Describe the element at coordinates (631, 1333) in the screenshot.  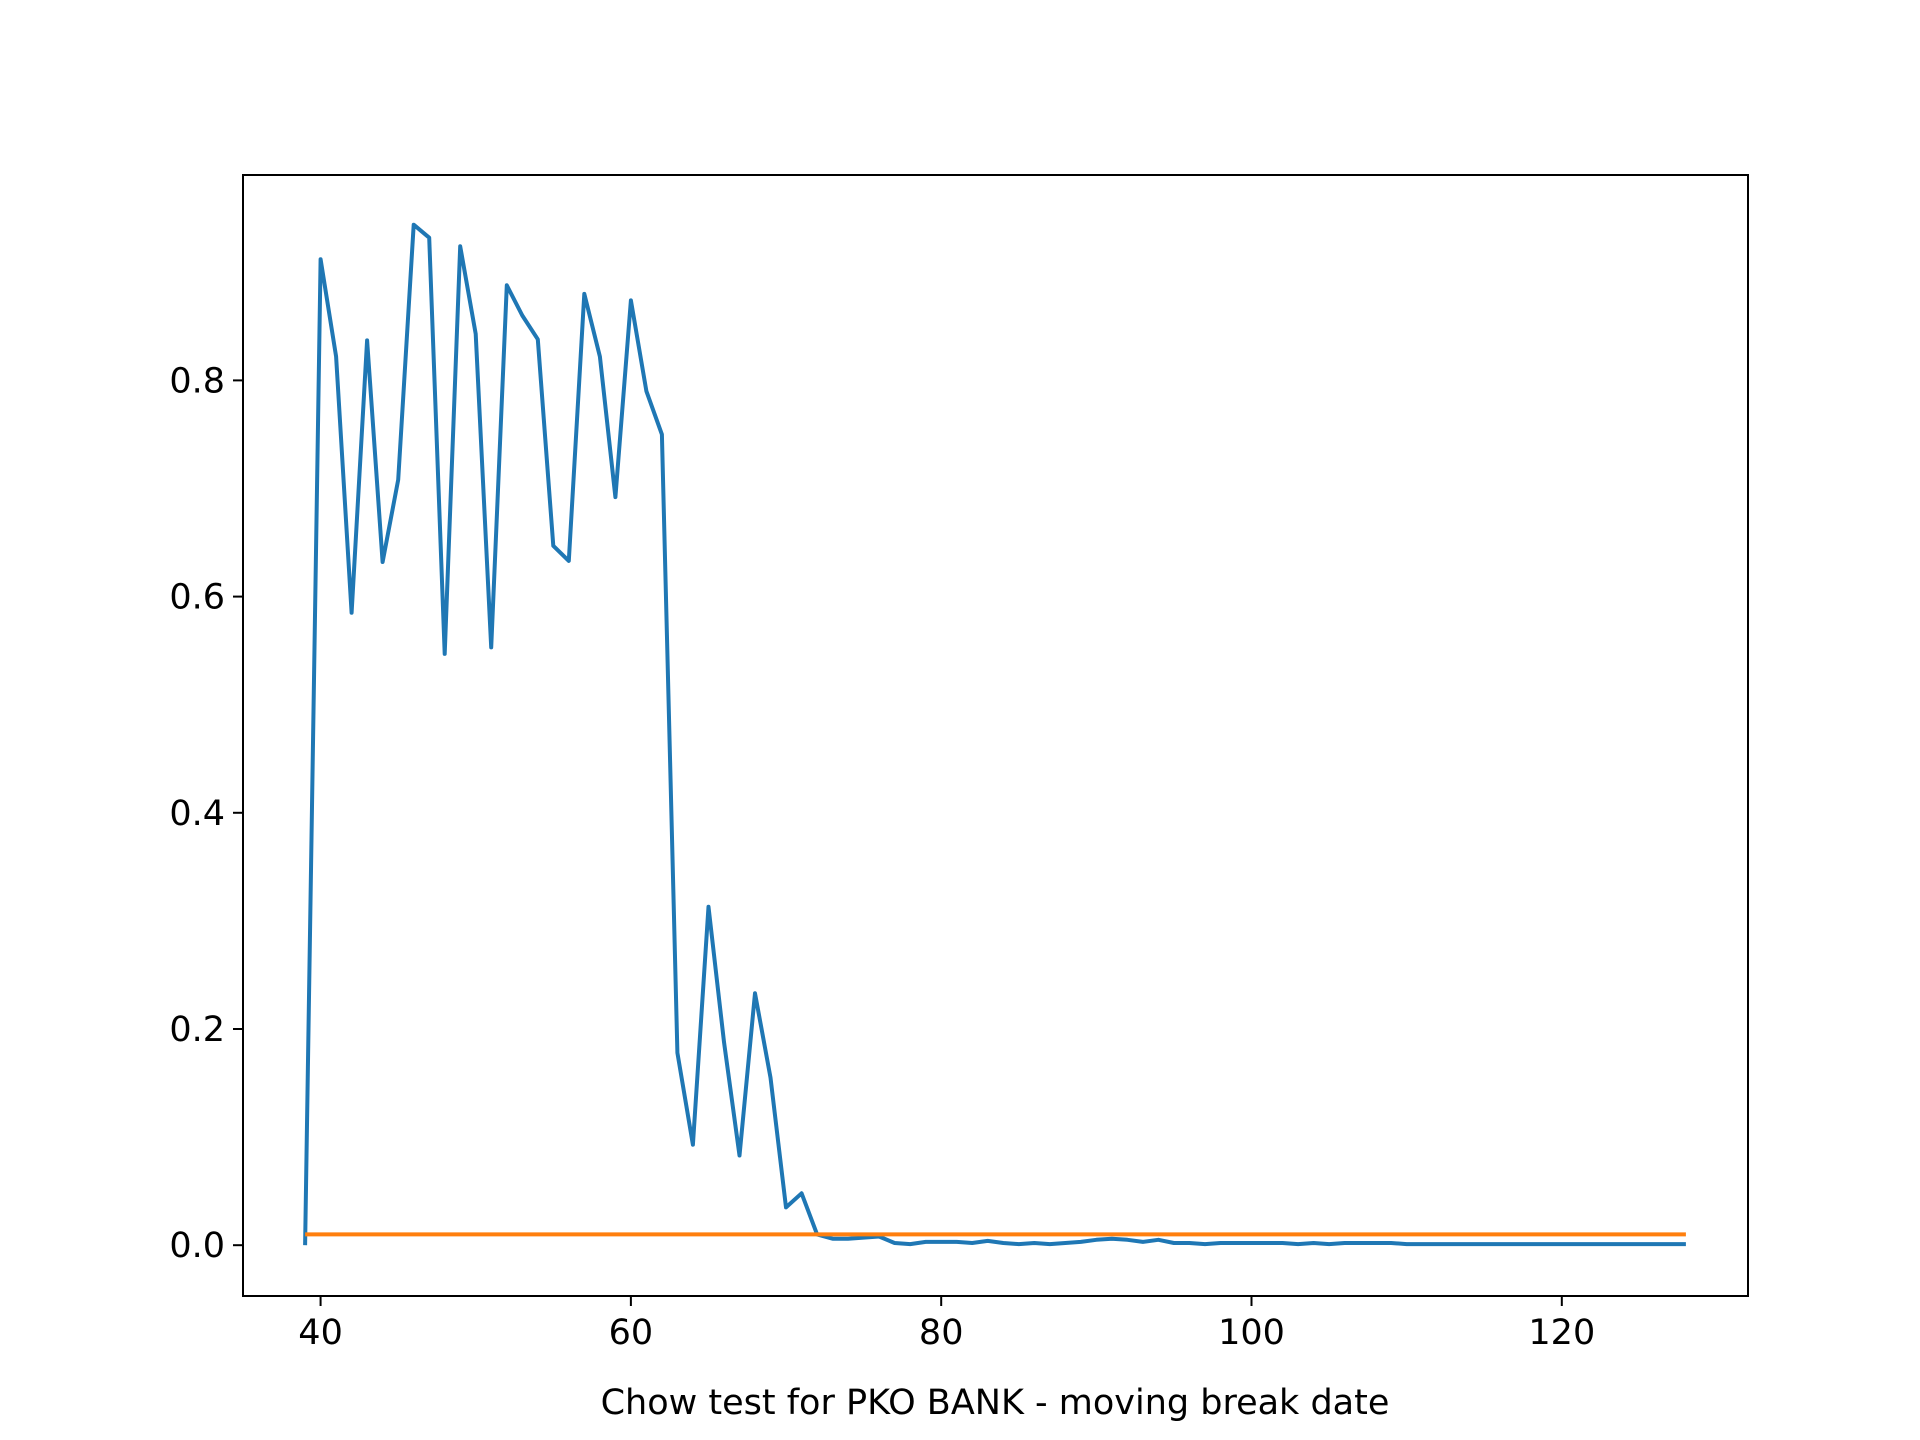
I see `x-tick-label: 60` at that location.